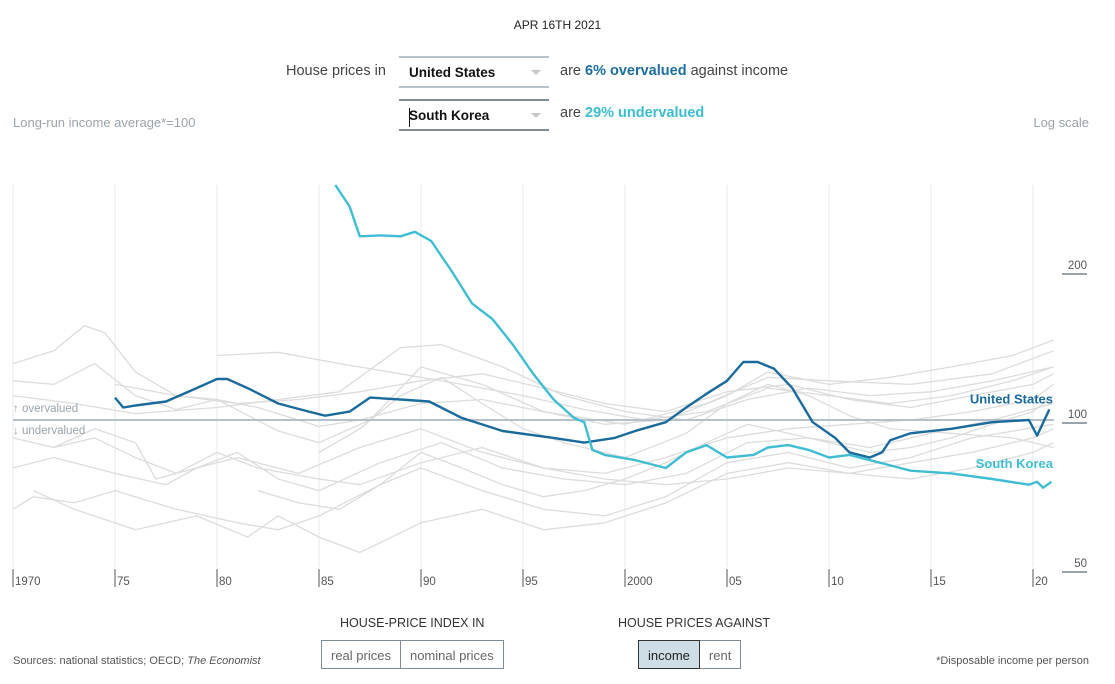 This screenshot has width=1115, height=684. Describe the element at coordinates (45, 409) in the screenshot. I see `overvalued-label: ↑ overvalued` at that location.